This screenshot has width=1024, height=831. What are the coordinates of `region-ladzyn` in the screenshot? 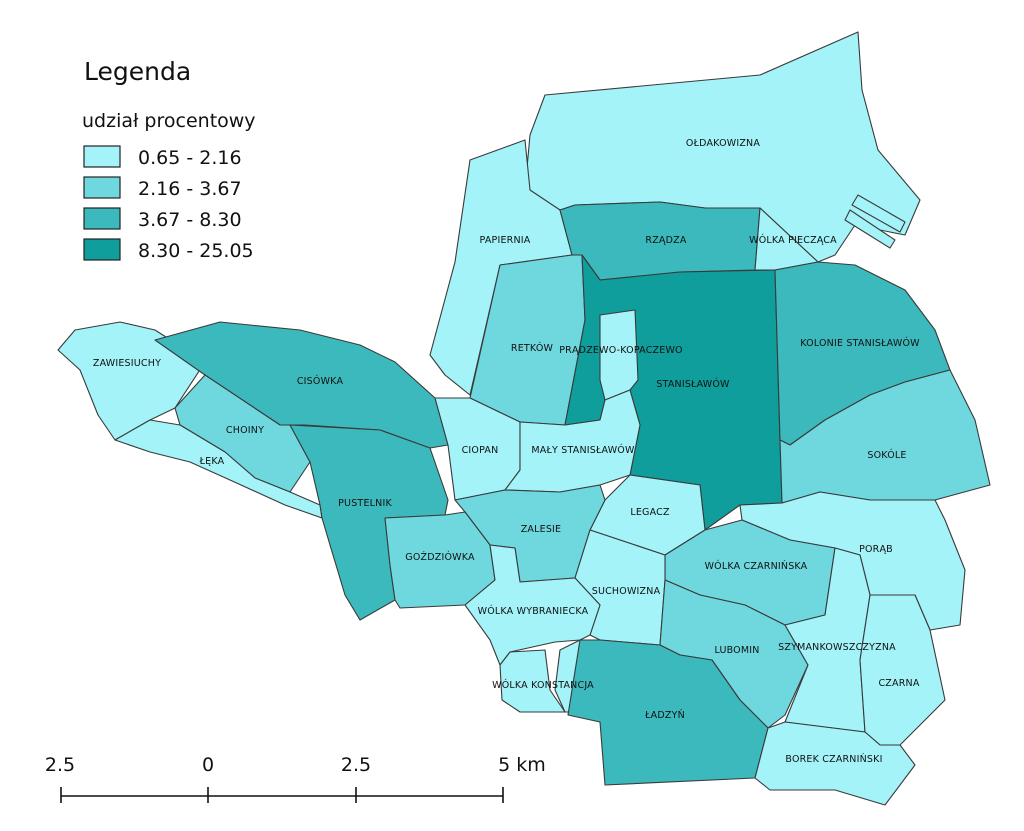 It's located at (668, 712).